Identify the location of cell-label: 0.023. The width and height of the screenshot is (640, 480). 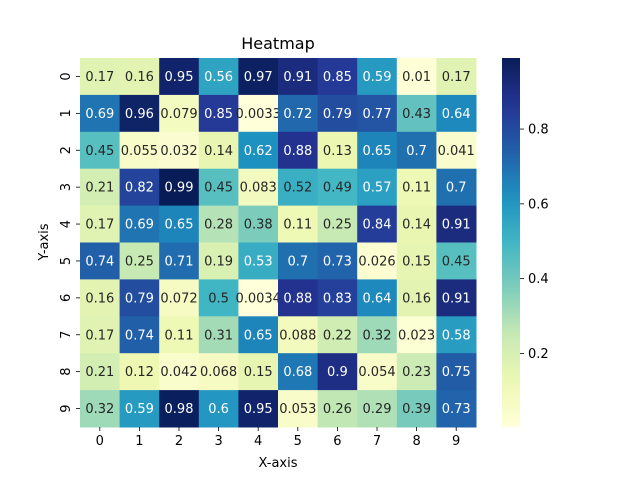
(416, 335).